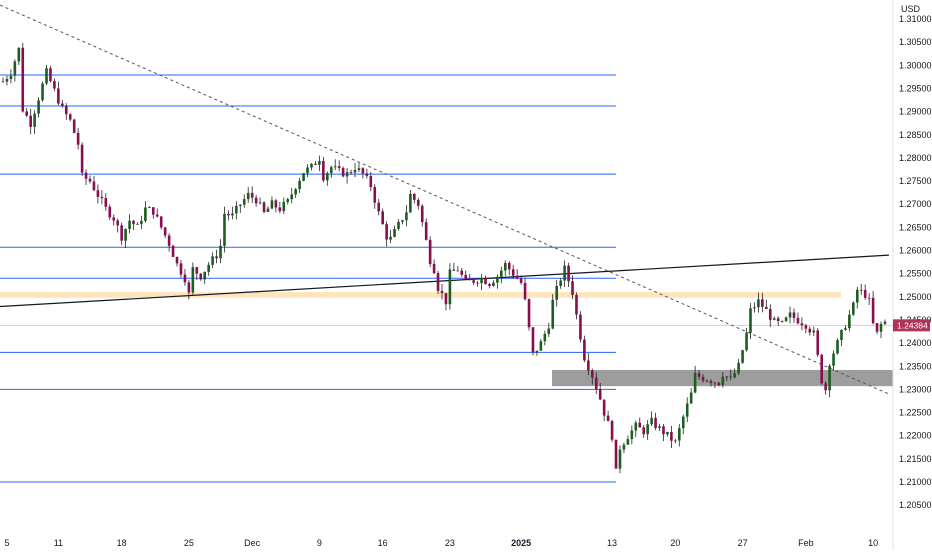 This screenshot has height=555, width=932. I want to click on x-tick-label: Dec, so click(252, 543).